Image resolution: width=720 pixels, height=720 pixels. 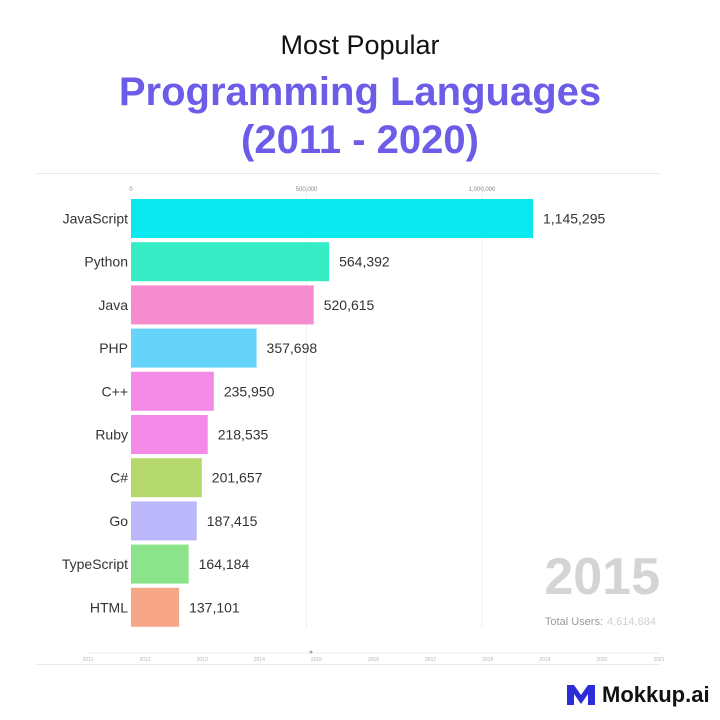 I want to click on total-users-label: Total Users:, so click(x=574, y=622).